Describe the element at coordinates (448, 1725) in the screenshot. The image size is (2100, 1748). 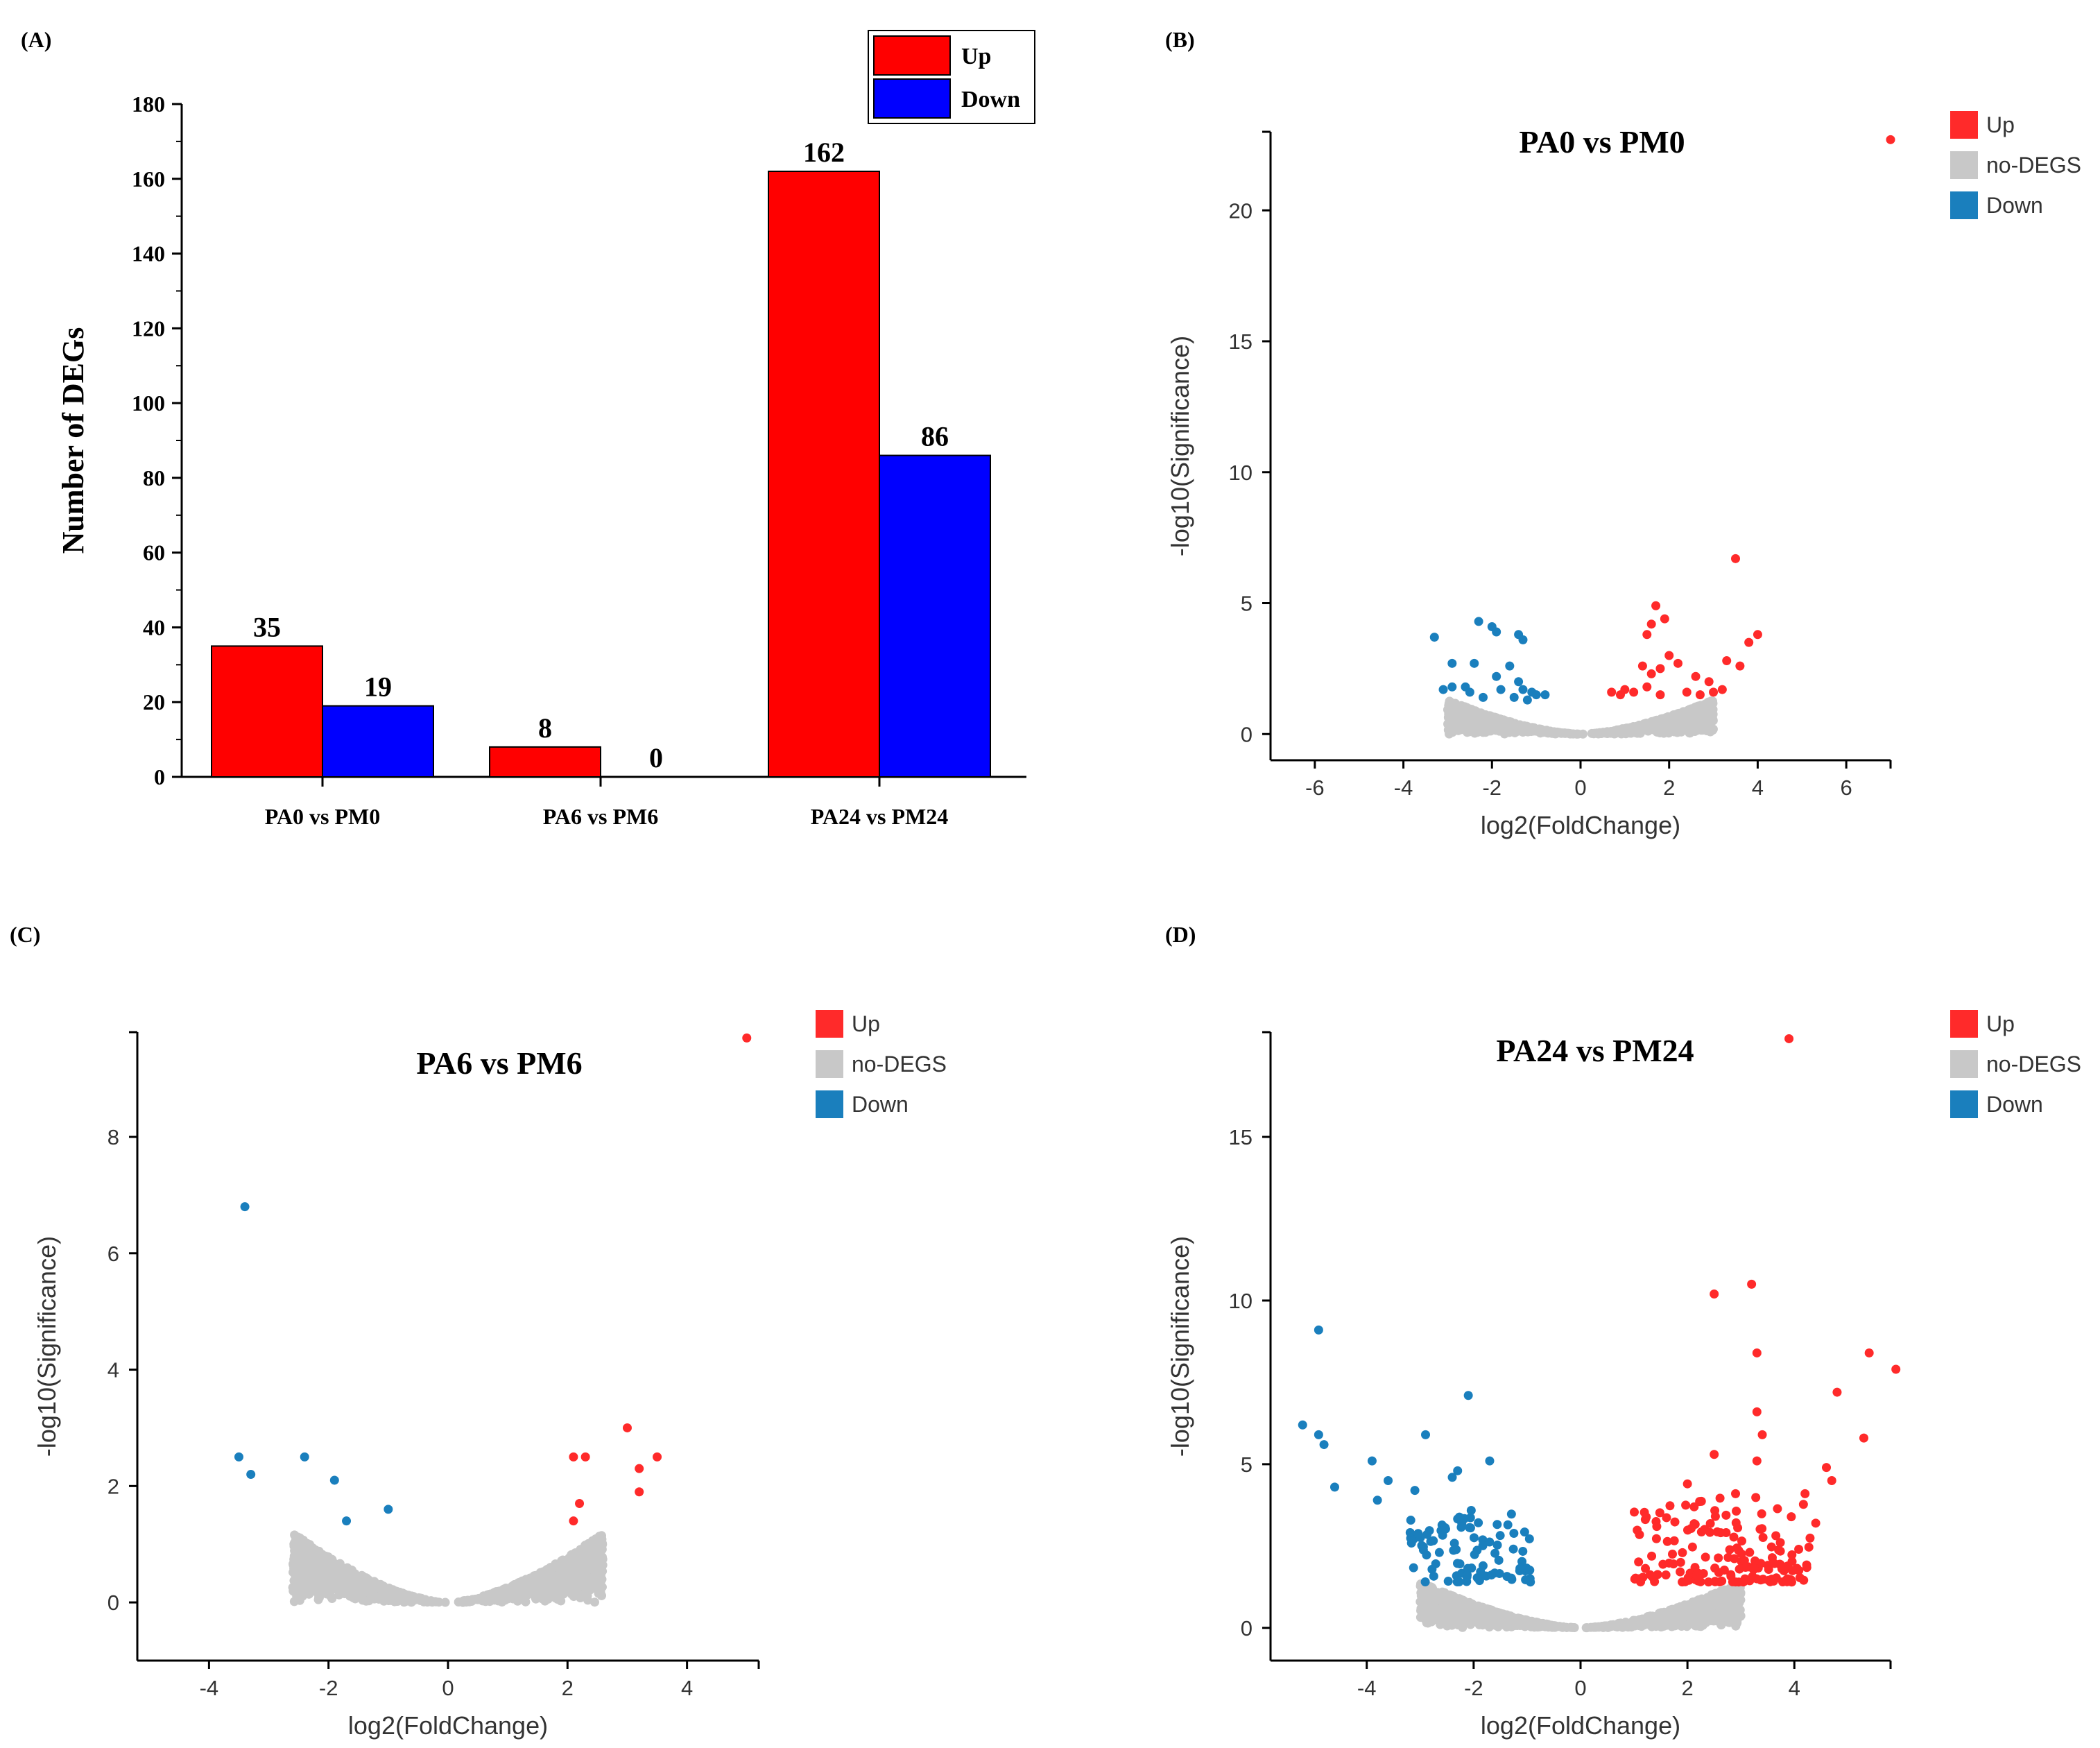
I see `x-axis-label: log2(FoldChange)` at that location.